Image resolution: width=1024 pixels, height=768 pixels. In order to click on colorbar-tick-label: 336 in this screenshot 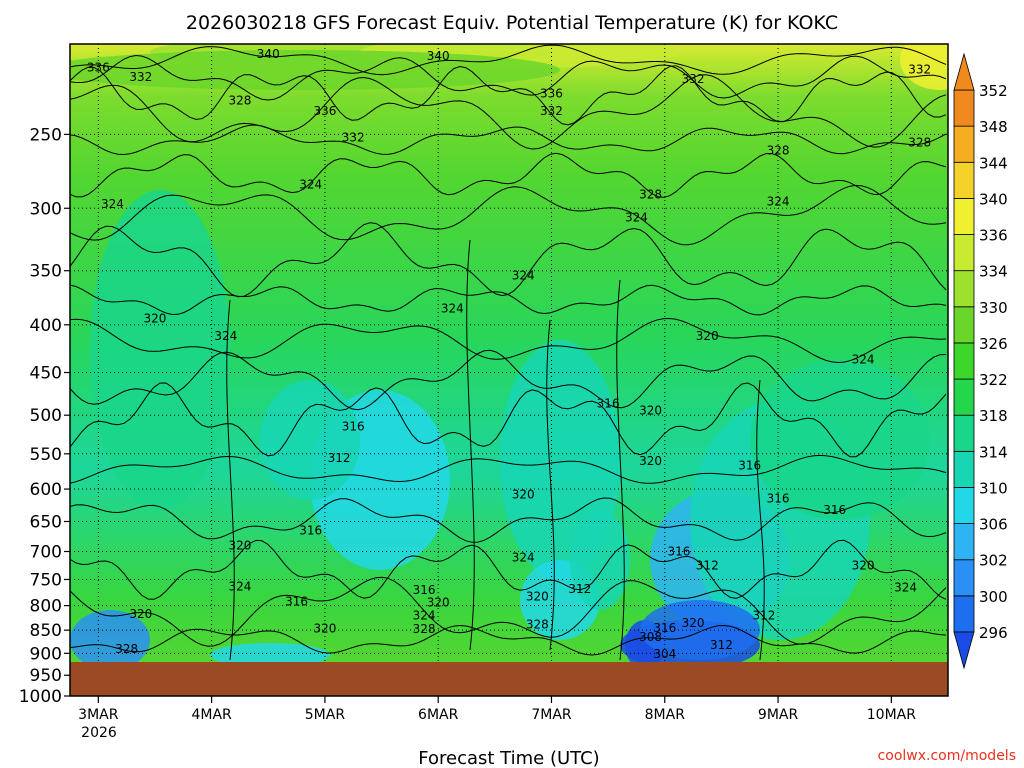, I will do `click(993, 236)`.